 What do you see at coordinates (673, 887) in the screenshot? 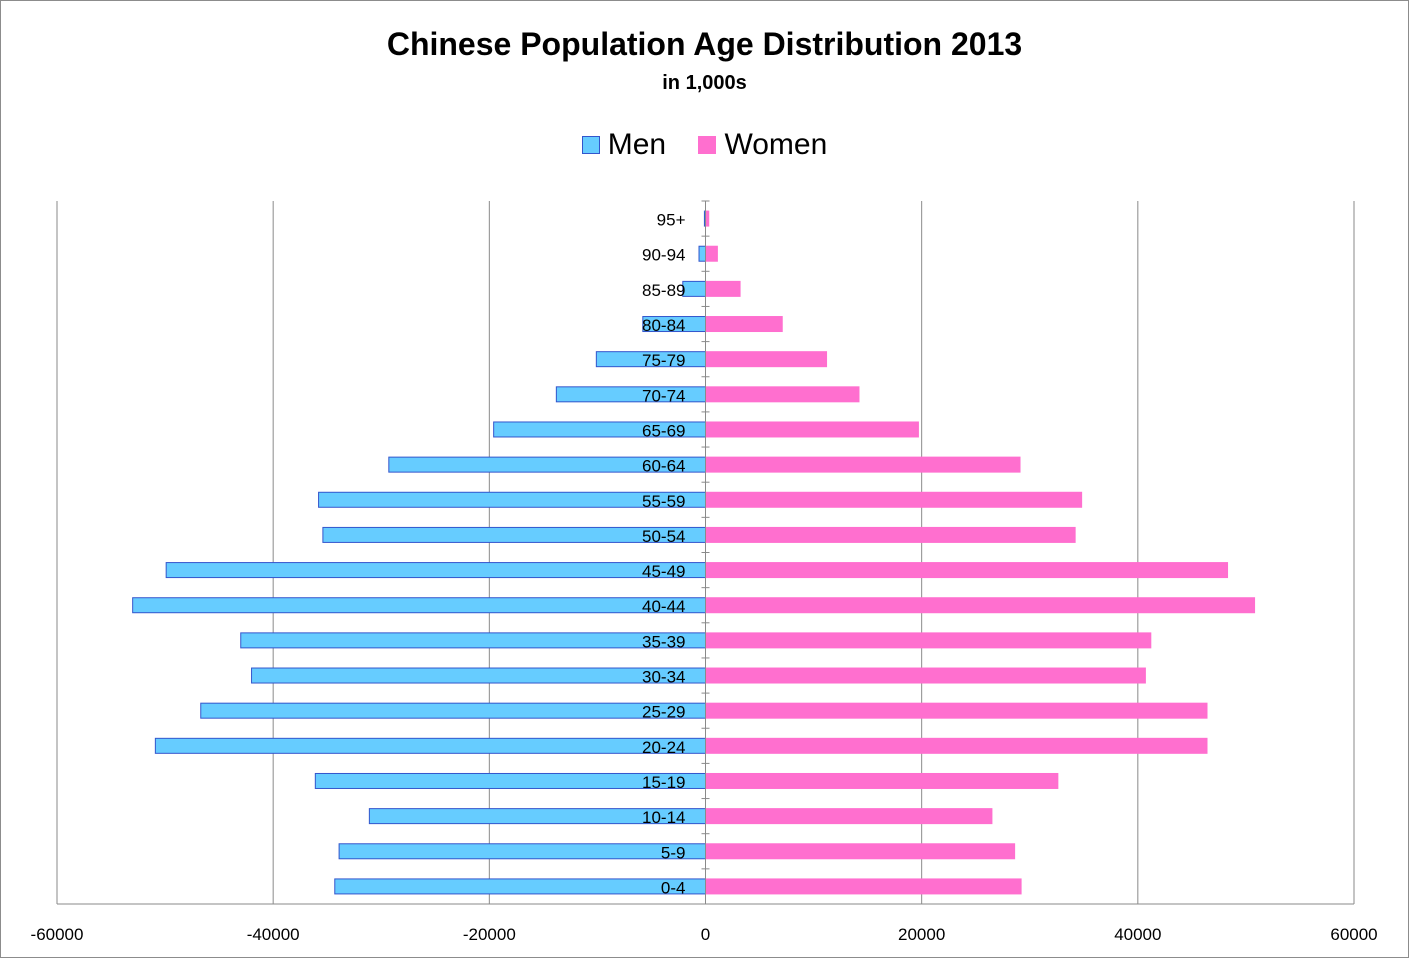
I see `category-label: 0-4` at bounding box center [673, 887].